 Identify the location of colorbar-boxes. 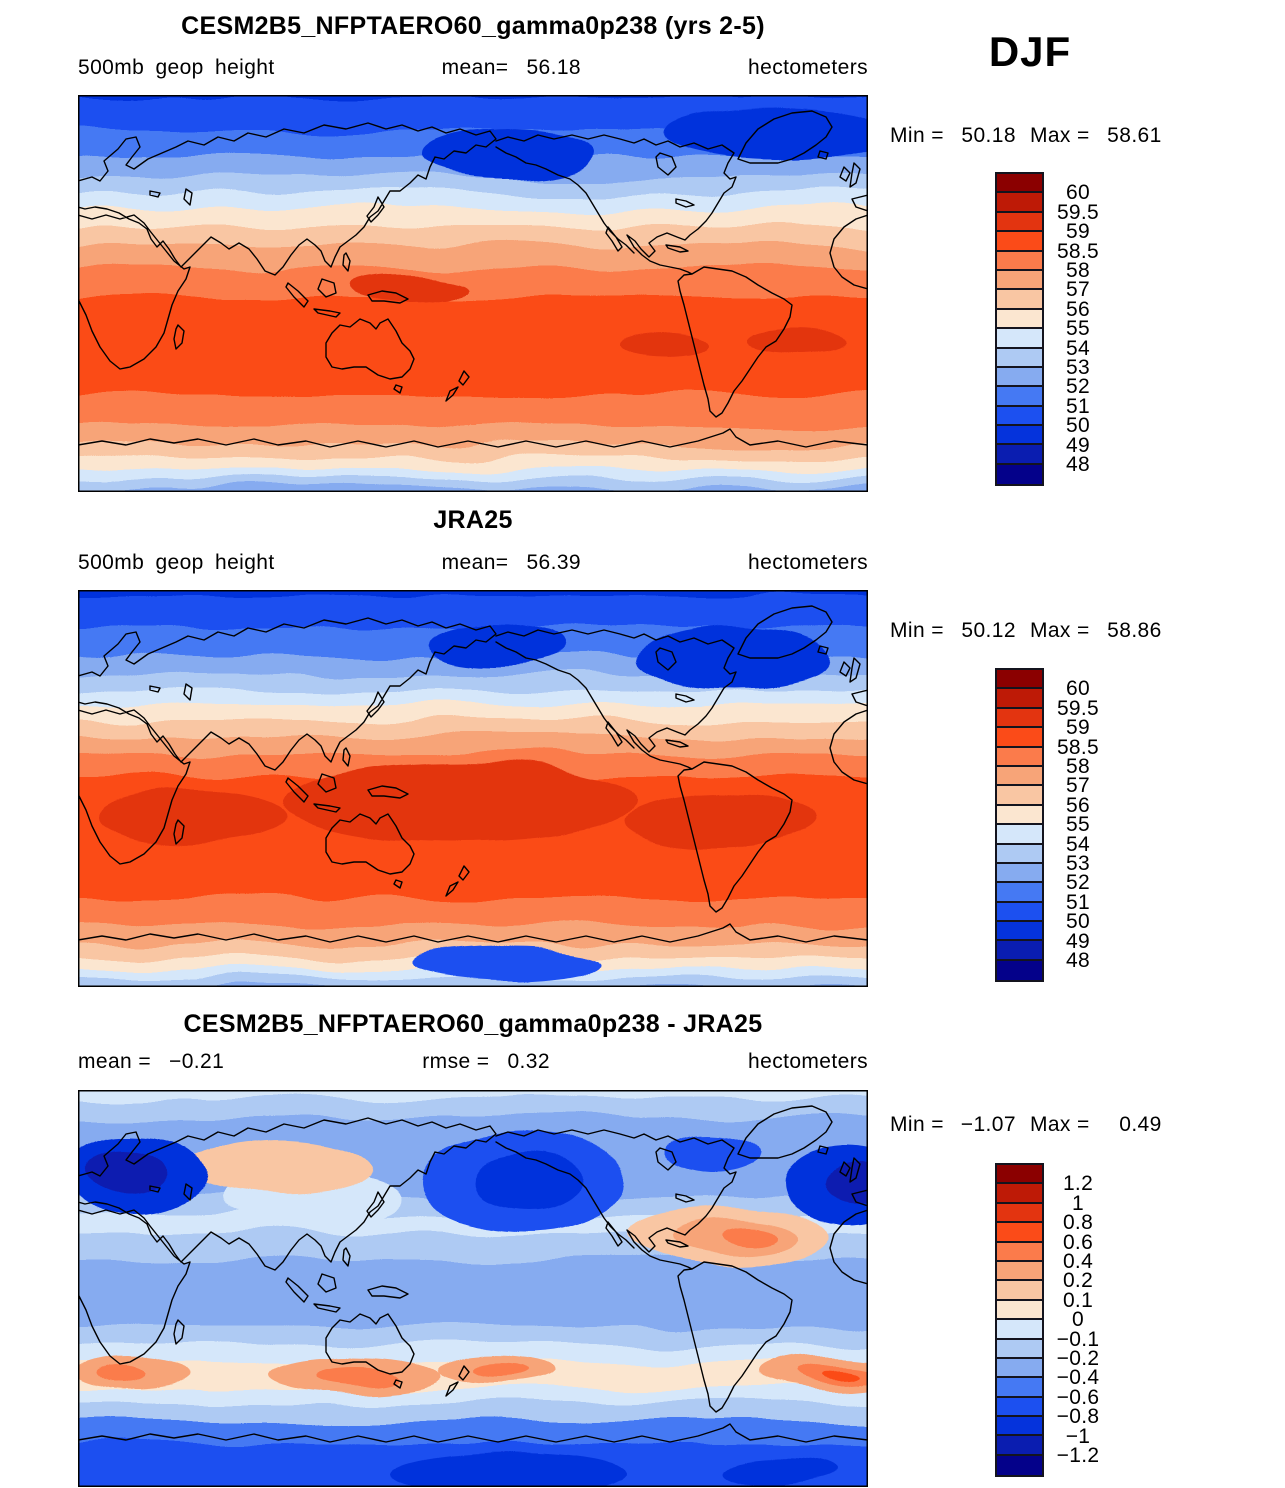
(1019, 825).